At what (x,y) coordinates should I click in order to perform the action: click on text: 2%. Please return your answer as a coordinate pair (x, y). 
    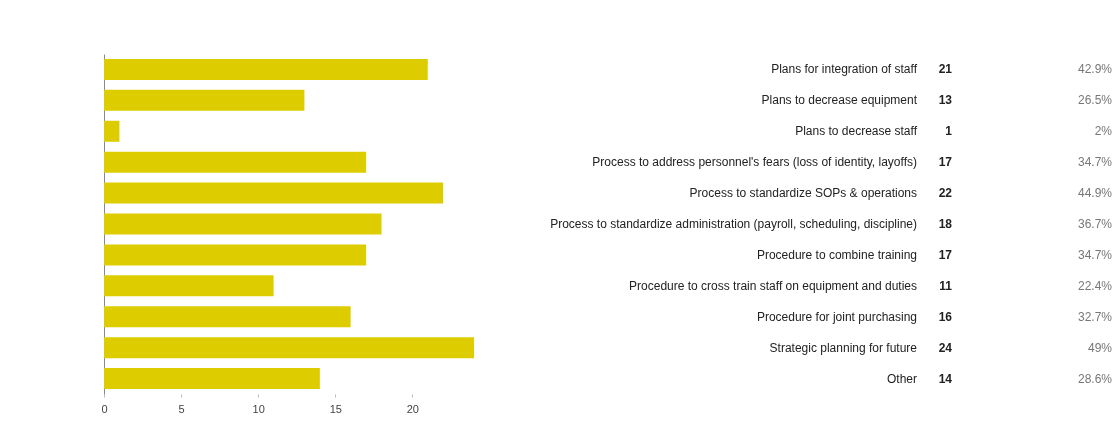
    Looking at the image, I should click on (1103, 131).